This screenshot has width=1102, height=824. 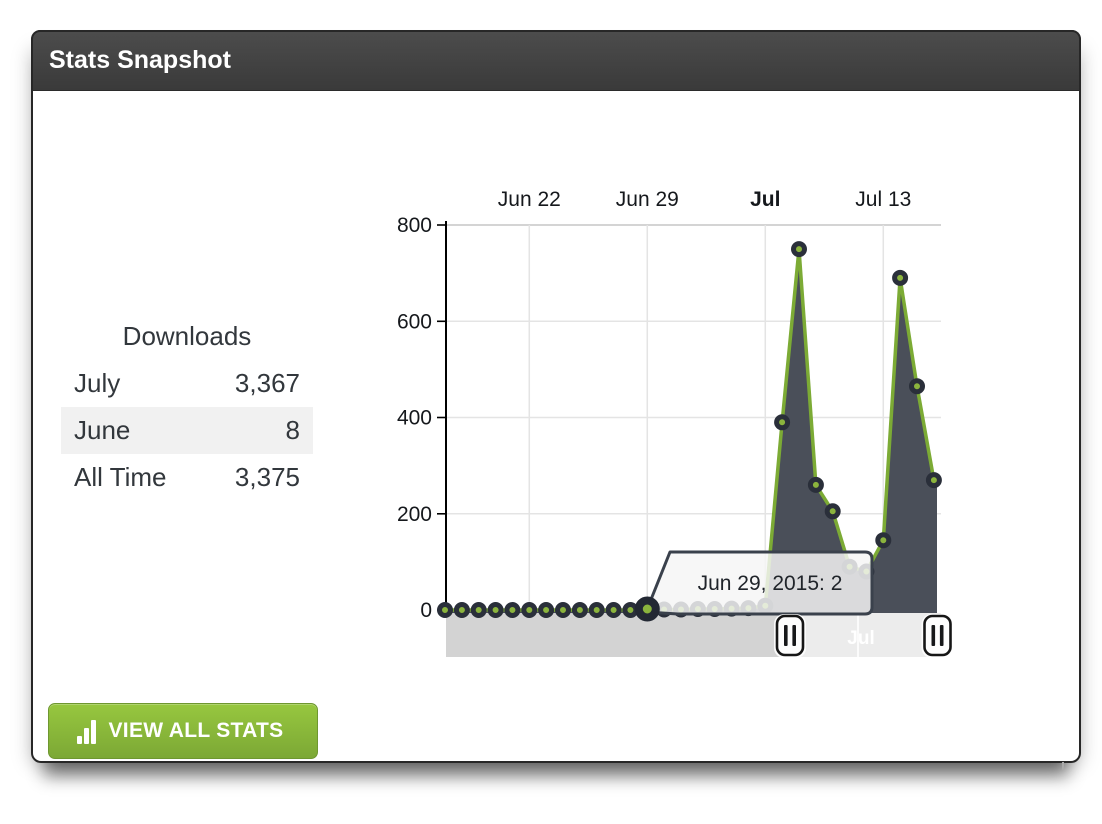 What do you see at coordinates (556, 60) in the screenshot?
I see `widget-header: Stats Snapshot` at bounding box center [556, 60].